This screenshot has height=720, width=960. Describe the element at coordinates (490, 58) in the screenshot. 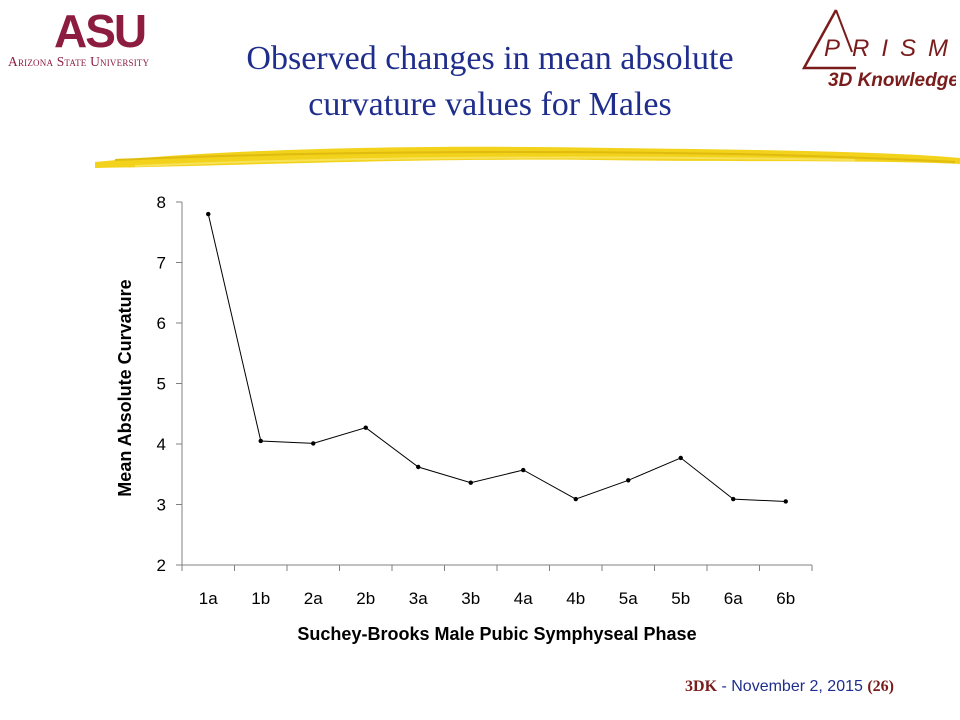

I see `slide-title-line1: Observed changes in mean absolute` at that location.